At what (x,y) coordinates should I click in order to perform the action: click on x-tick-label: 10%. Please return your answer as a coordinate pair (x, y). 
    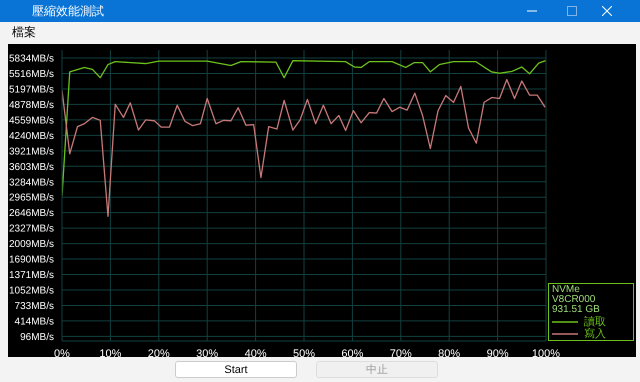
    Looking at the image, I should click on (110, 354).